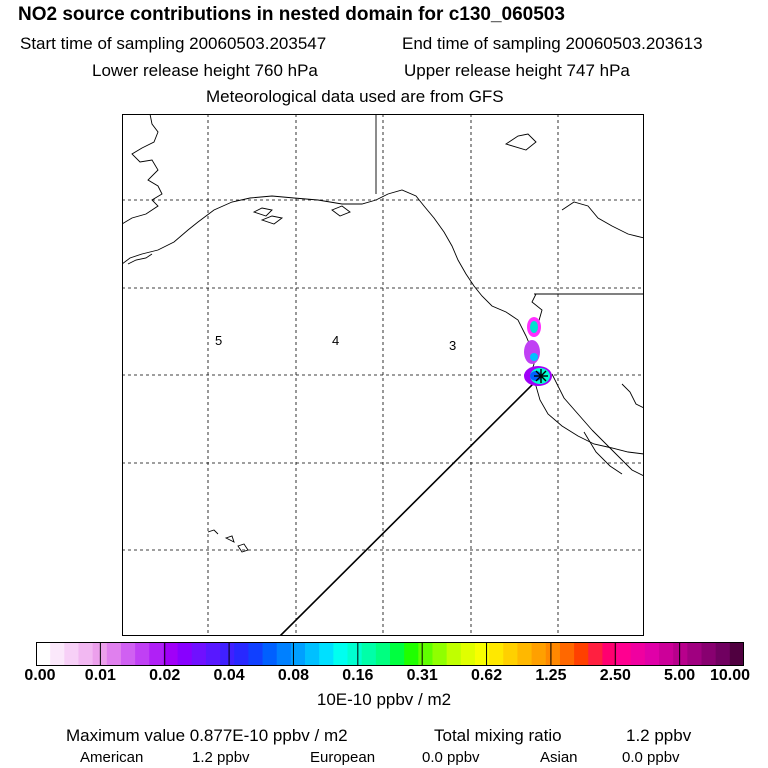 Image resolution: width=768 pixels, height=768 pixels. Describe the element at coordinates (602, 220) in the screenshot. I see `coastline-british-columbia` at that location.